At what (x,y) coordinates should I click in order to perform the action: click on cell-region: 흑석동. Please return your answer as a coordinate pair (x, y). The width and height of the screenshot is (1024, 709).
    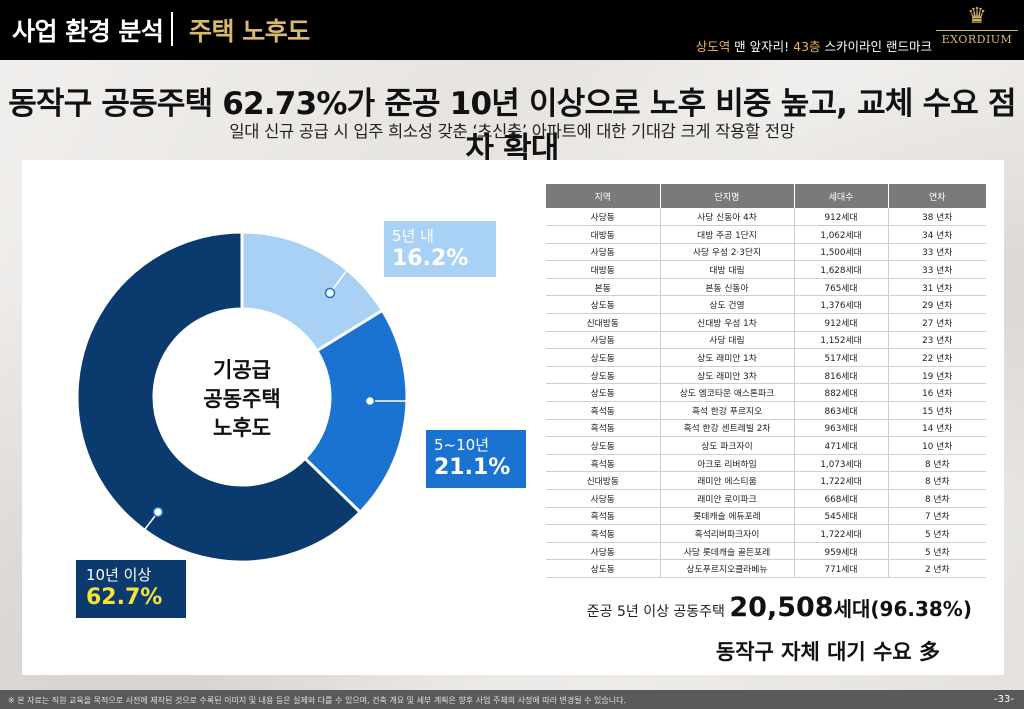
    Looking at the image, I should click on (603, 463).